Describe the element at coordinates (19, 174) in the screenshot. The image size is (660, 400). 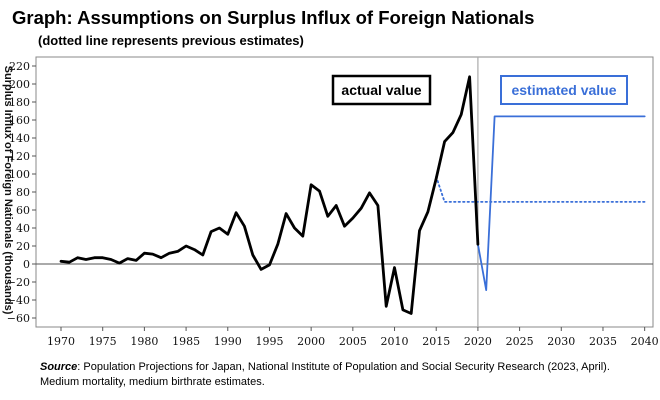
I see `y-tick-label: 100` at that location.